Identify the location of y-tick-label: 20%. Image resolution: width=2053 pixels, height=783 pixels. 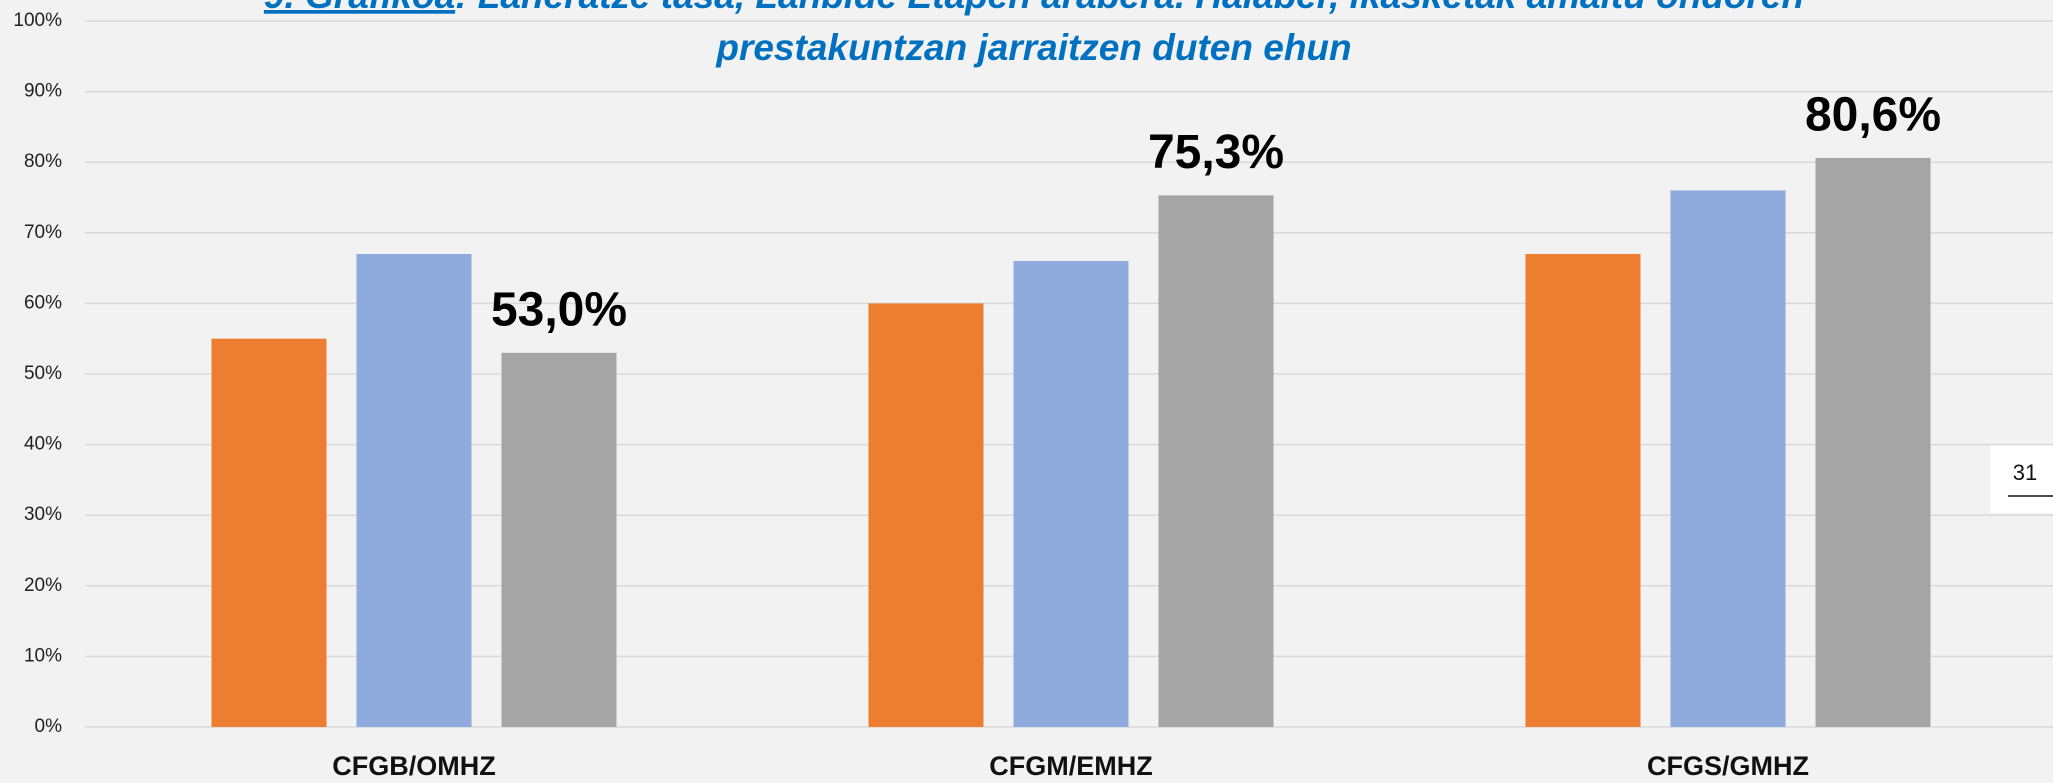
(43, 585).